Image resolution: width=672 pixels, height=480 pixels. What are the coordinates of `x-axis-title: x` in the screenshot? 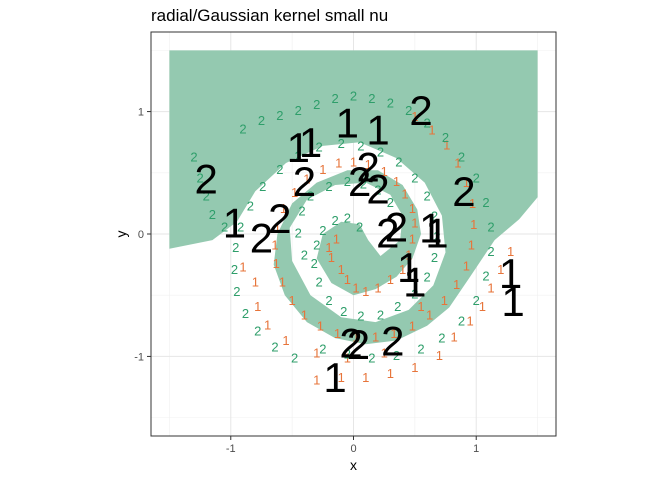 It's located at (353, 465).